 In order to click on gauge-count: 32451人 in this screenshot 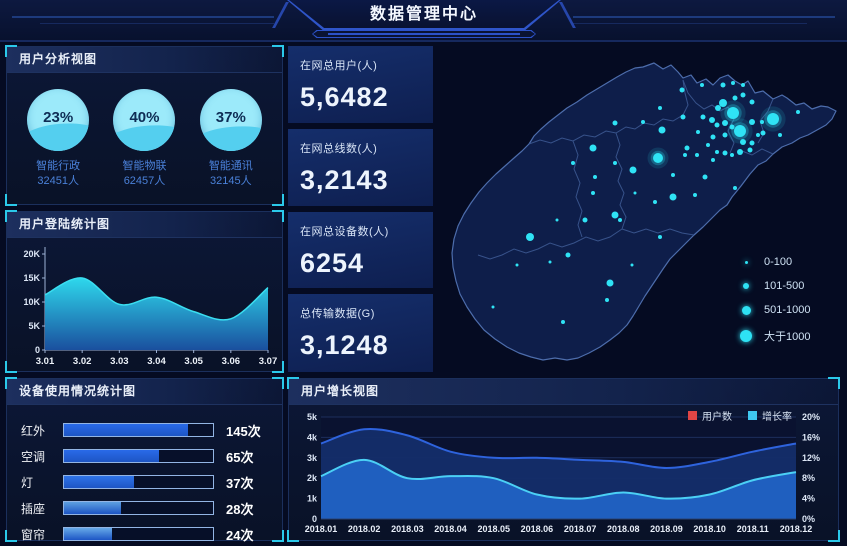, I will do `click(58, 181)`.